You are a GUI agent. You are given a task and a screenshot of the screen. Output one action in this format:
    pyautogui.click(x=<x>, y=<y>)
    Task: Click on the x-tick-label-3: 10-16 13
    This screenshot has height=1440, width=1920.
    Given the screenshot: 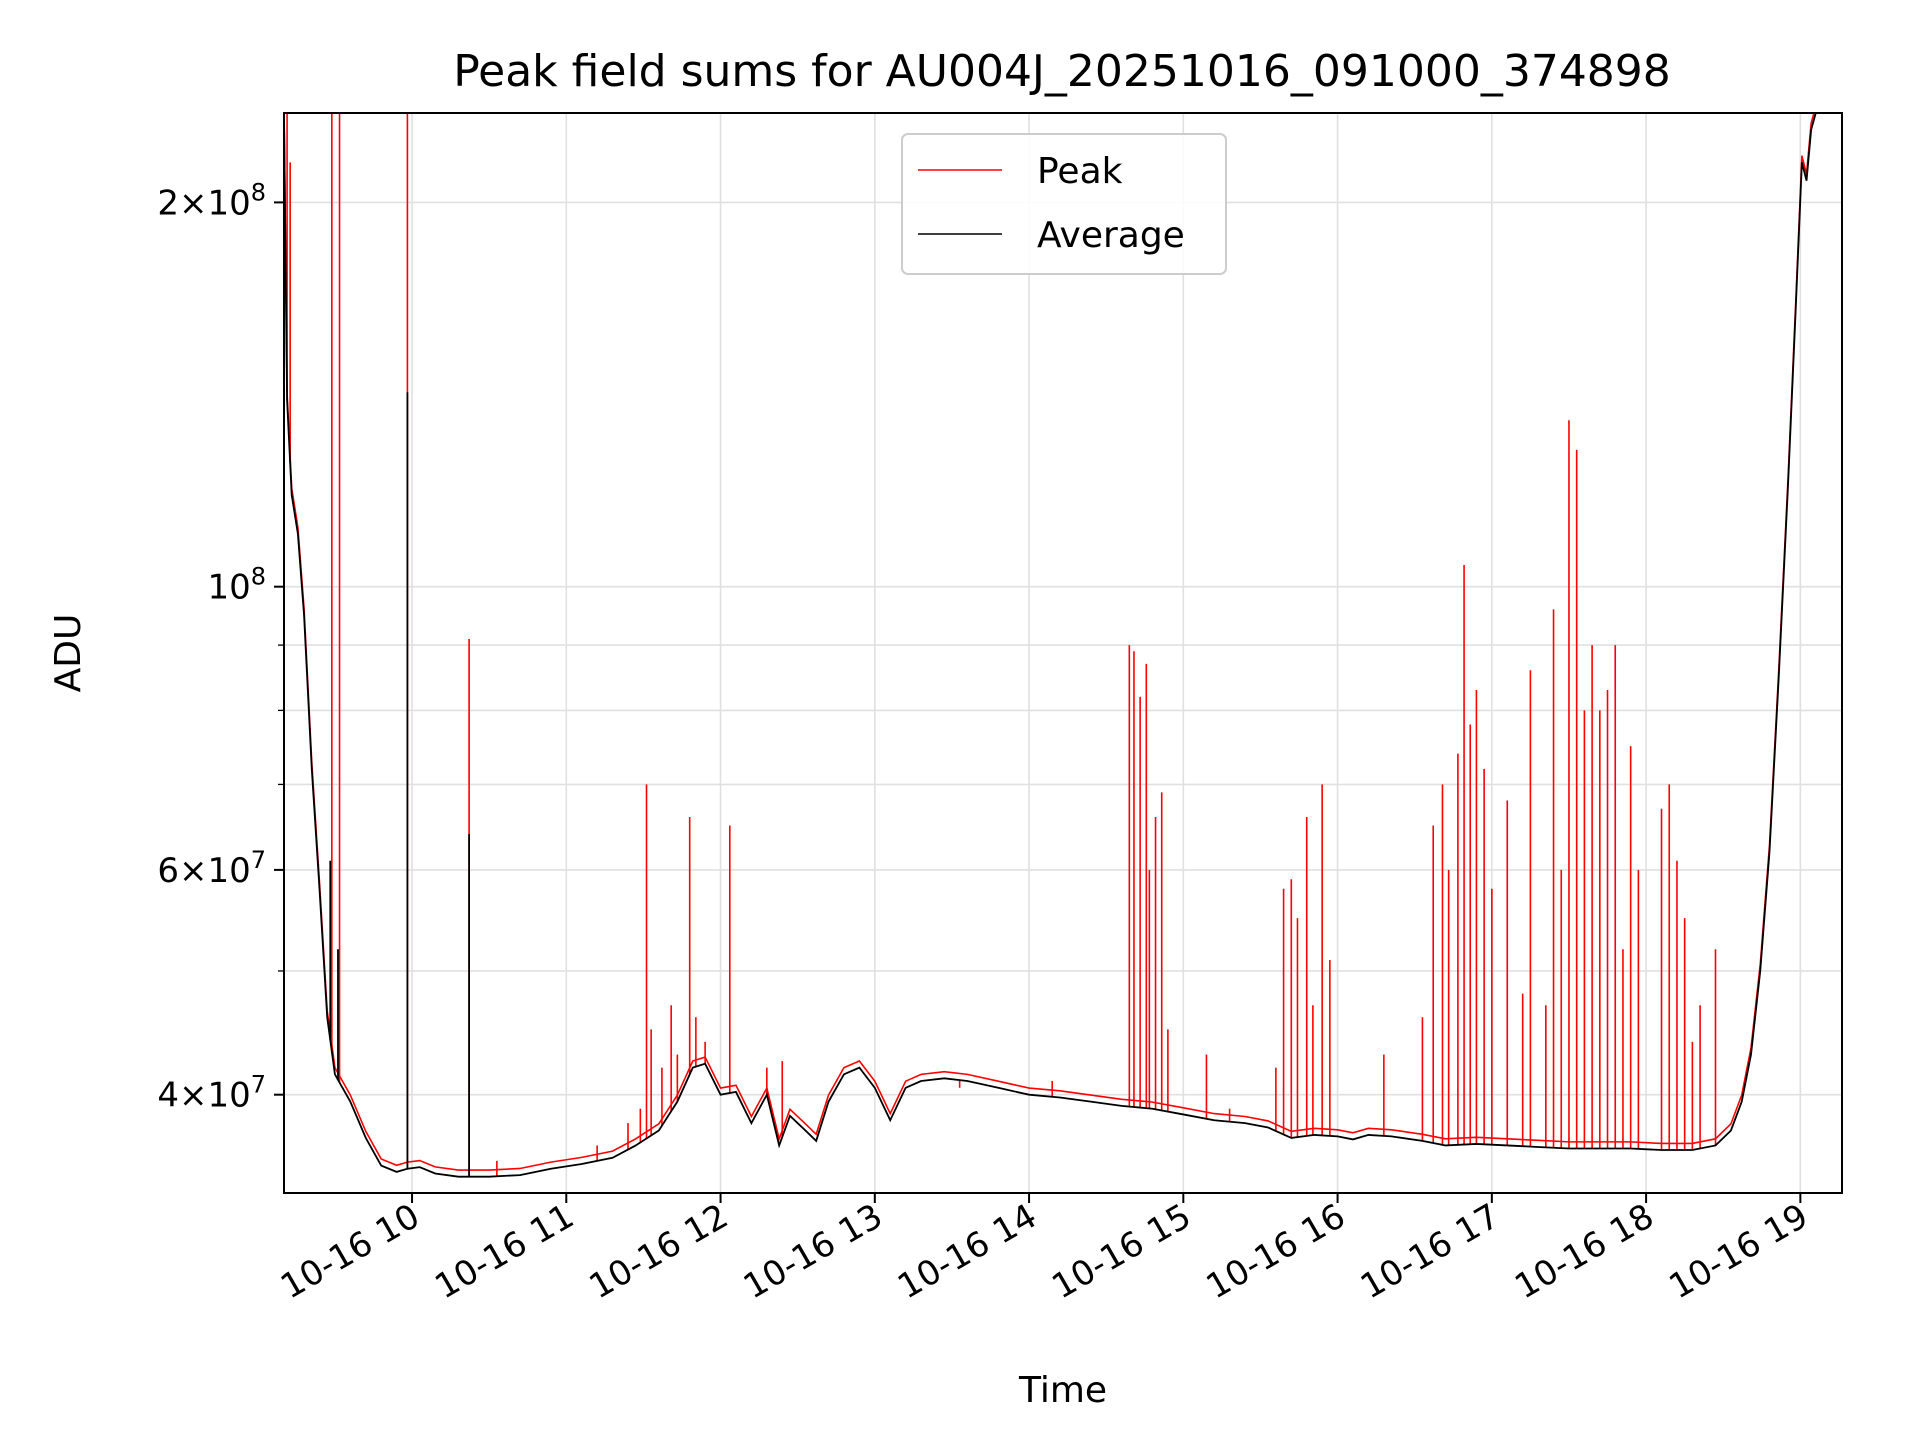 What is the action you would take?
    pyautogui.click(x=813, y=1251)
    